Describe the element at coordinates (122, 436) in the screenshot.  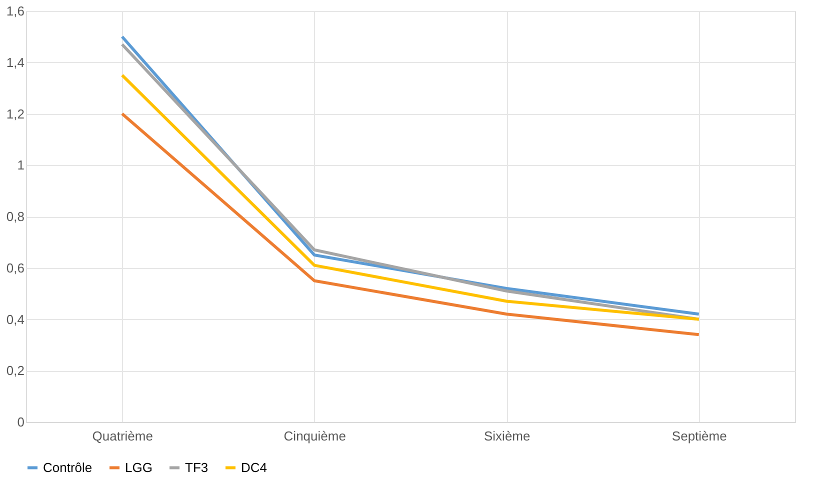
I see `x-tick-label: Quatrième` at that location.